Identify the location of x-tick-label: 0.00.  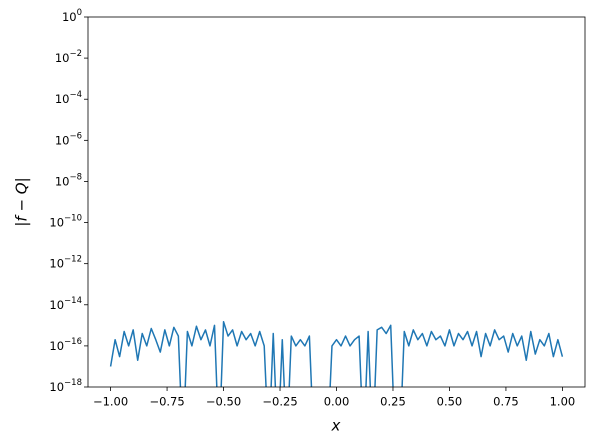
(337, 402).